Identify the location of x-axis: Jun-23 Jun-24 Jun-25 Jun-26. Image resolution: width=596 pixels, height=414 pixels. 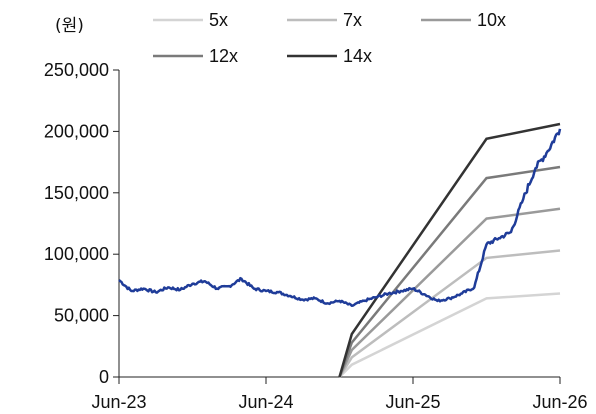
(339, 394).